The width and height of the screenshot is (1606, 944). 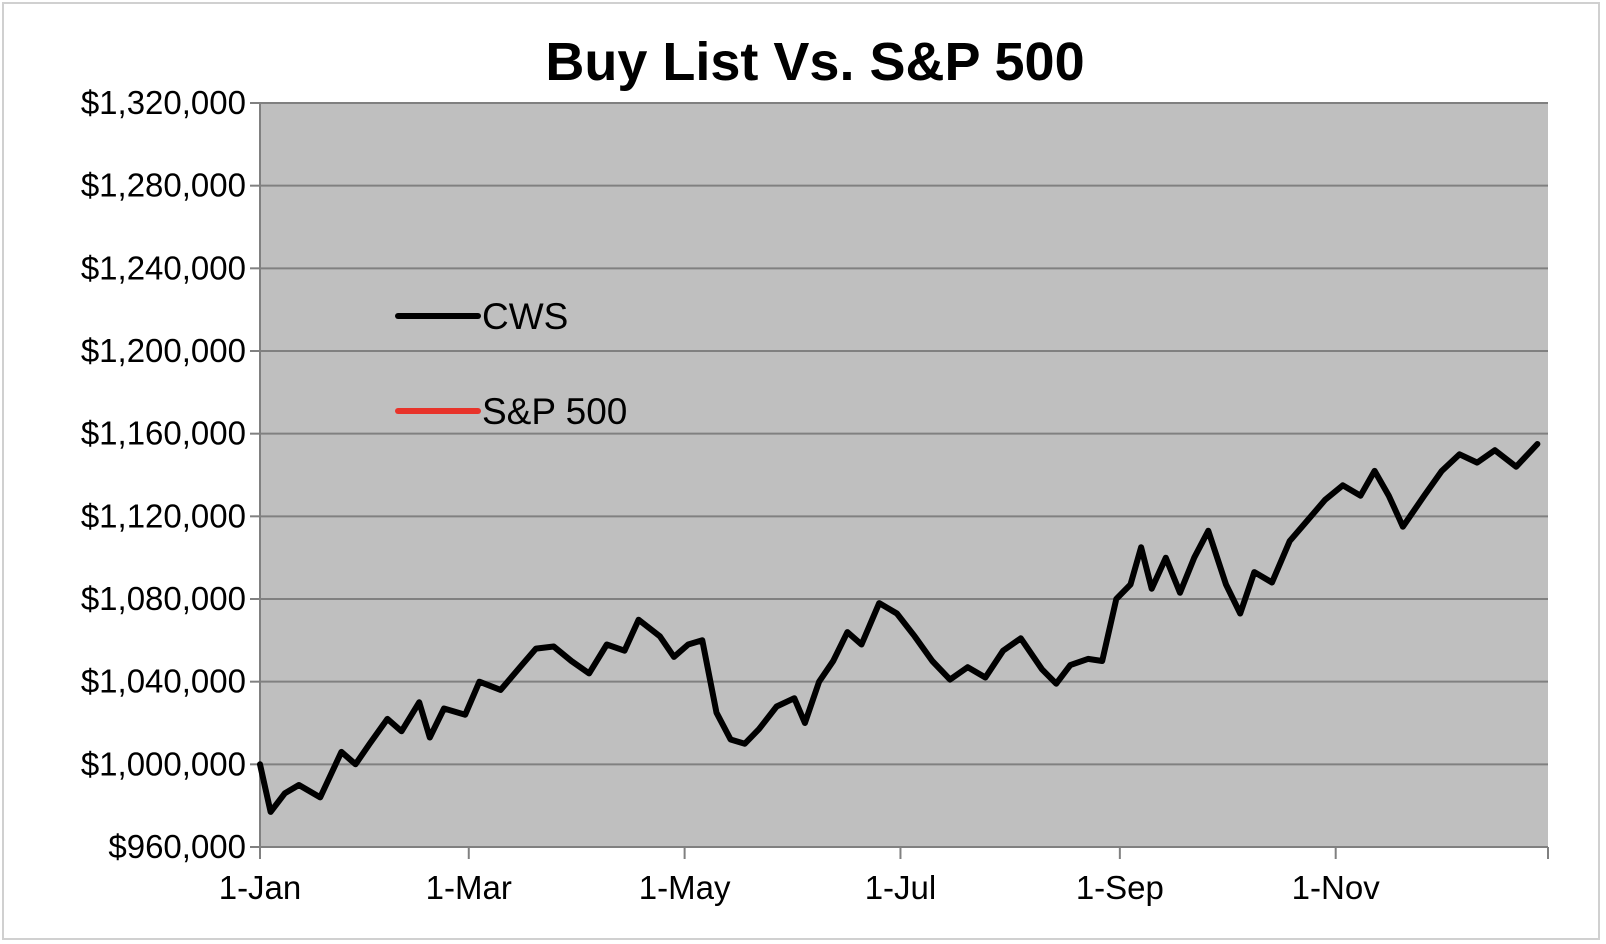 I want to click on y-tick-label: $1,200,000, so click(x=163, y=350).